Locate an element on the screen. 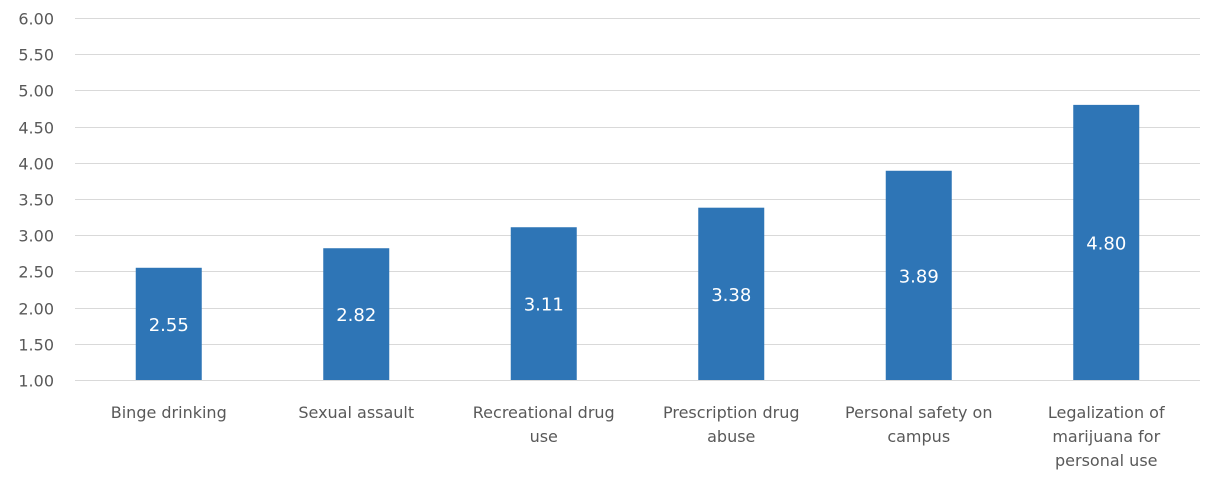 The image size is (1208, 479). y-tick-label: 3.50 is located at coordinates (36, 200).